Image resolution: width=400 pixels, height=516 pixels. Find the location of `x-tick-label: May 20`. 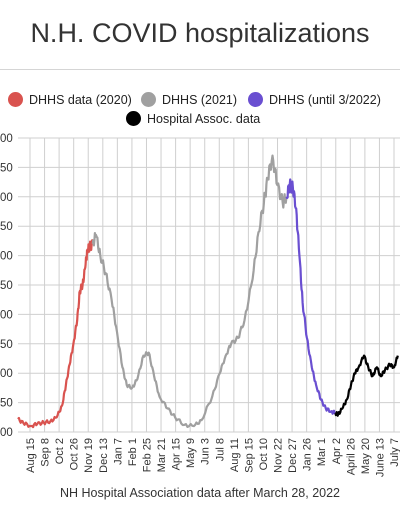

x-tick-label: May 20 is located at coordinates (366, 456).